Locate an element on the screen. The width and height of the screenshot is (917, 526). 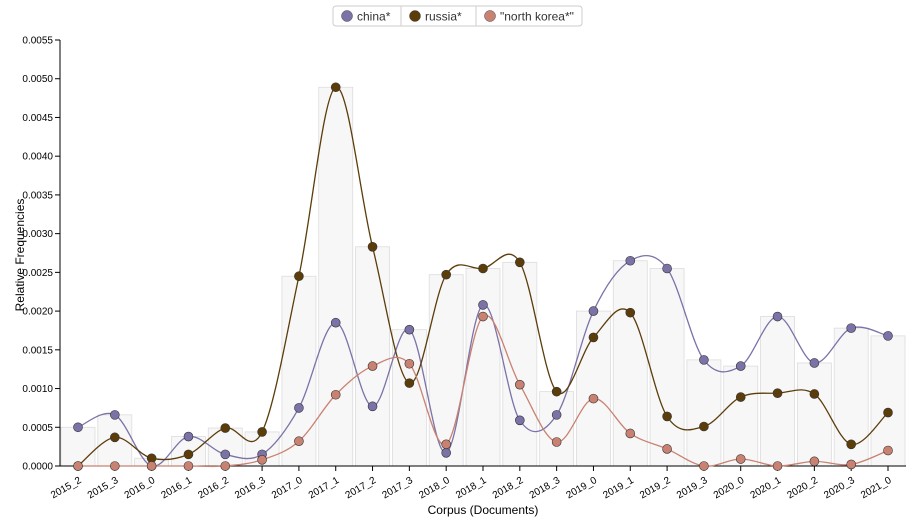
legend-box is located at coordinates (457, 16).